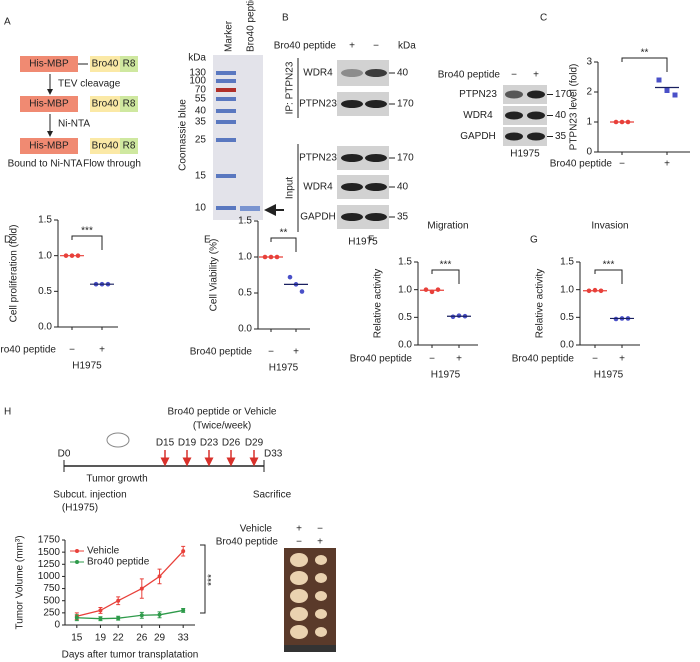  I want to click on band-label: GAPDH, so click(318, 217).